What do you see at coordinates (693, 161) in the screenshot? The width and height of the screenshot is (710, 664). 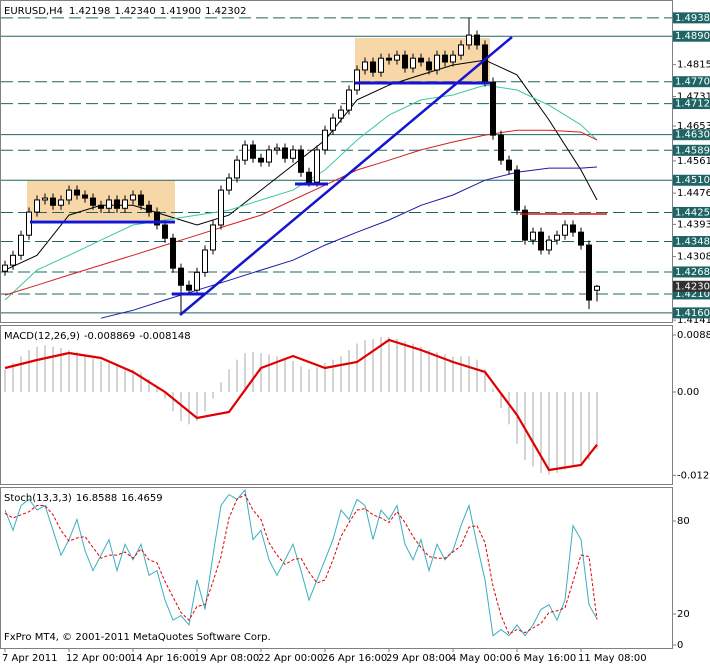 I see `y-tick-label: 1.45610` at bounding box center [693, 161].